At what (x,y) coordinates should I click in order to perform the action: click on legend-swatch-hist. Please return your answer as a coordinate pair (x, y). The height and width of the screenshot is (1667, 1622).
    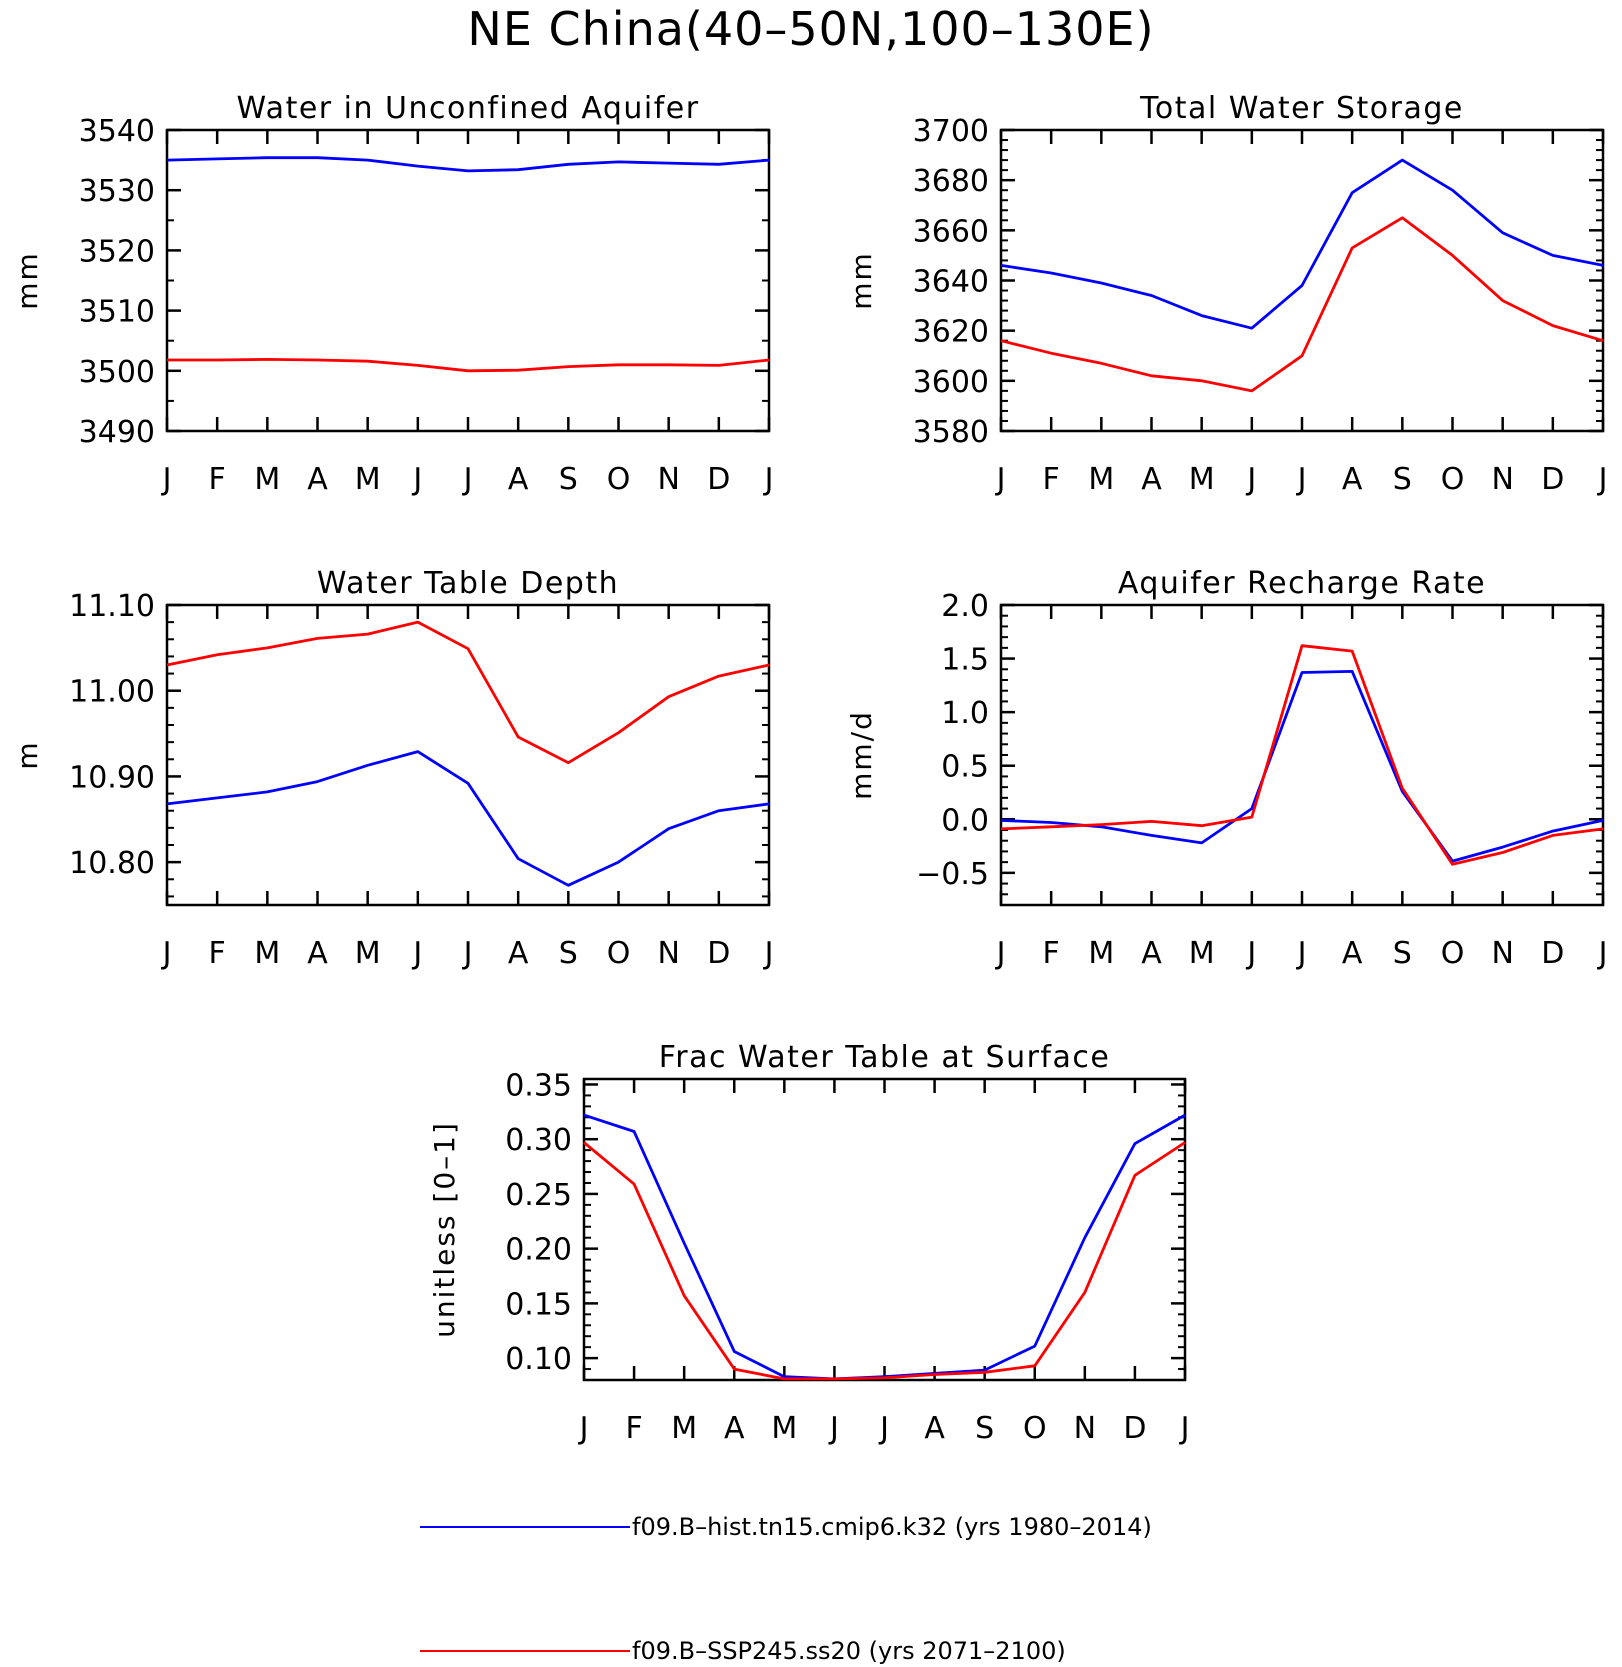
    Looking at the image, I should click on (525, 1527).